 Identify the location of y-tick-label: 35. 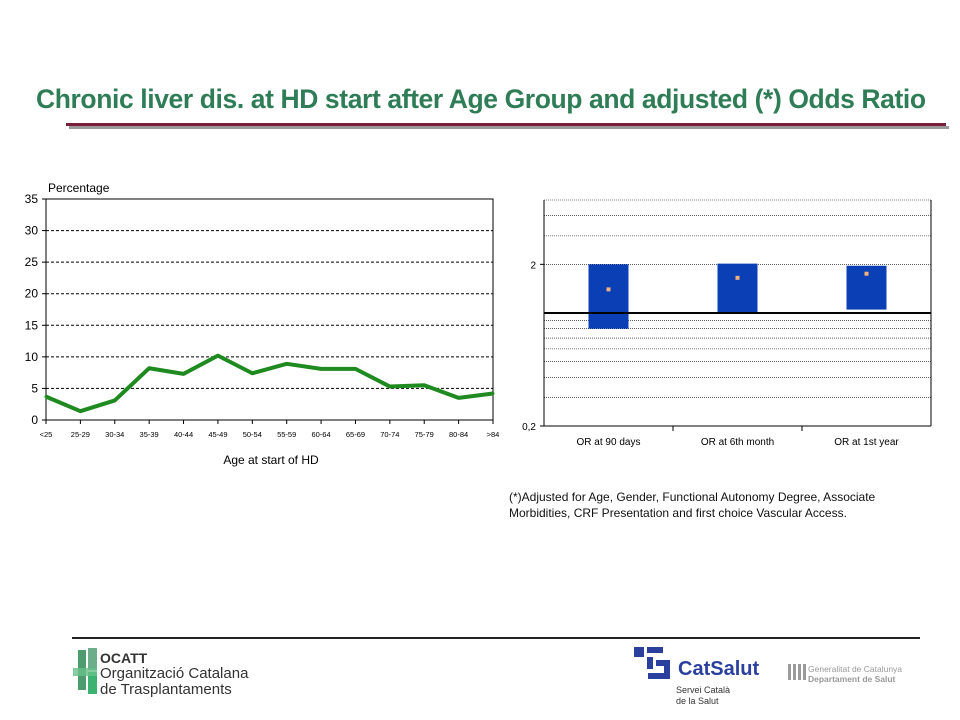
(32, 199).